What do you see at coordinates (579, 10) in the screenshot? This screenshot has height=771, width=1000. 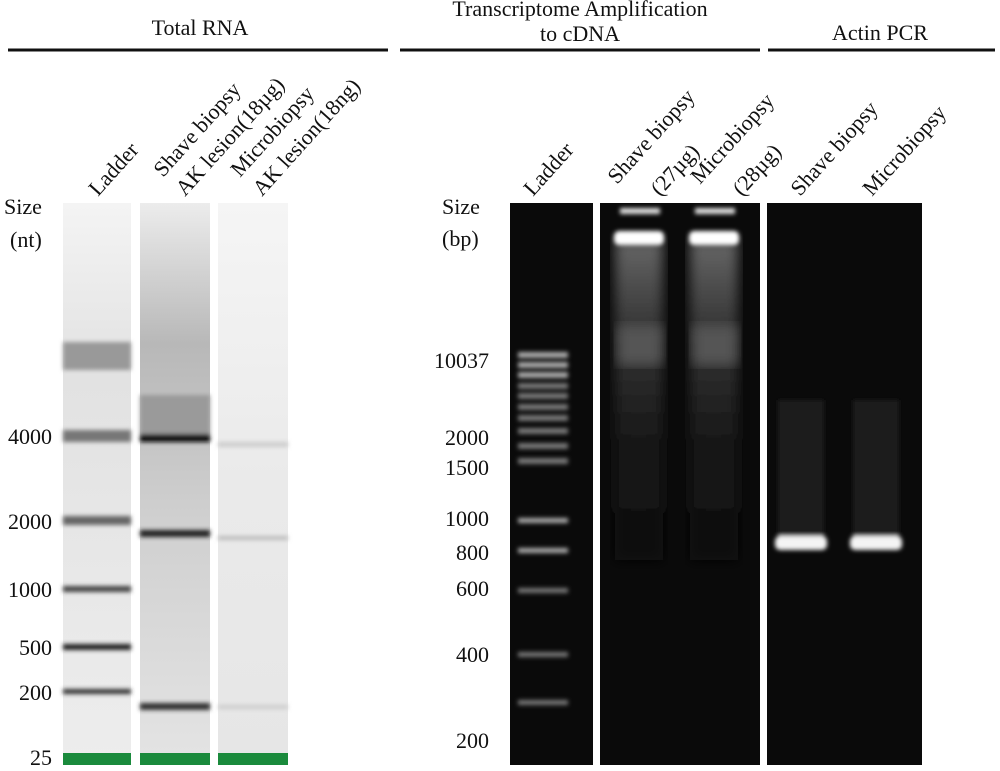 I see `section-title: Transcriptome Amplification` at bounding box center [579, 10].